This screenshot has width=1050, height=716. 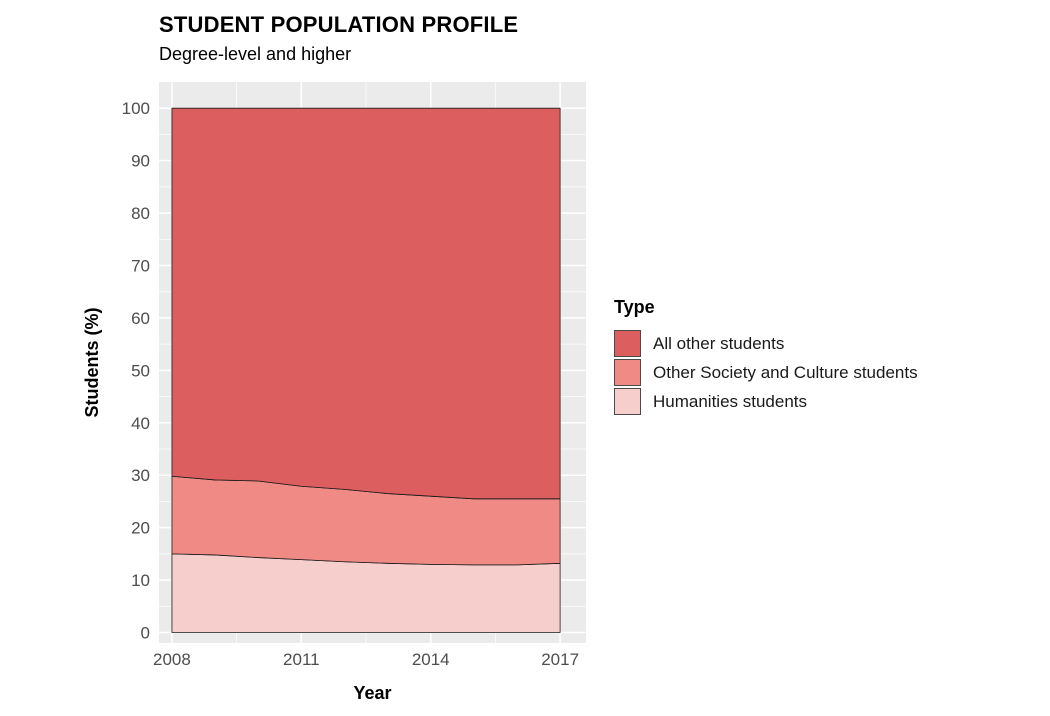 What do you see at coordinates (140, 580) in the screenshot?
I see `y-tick-label: 10` at bounding box center [140, 580].